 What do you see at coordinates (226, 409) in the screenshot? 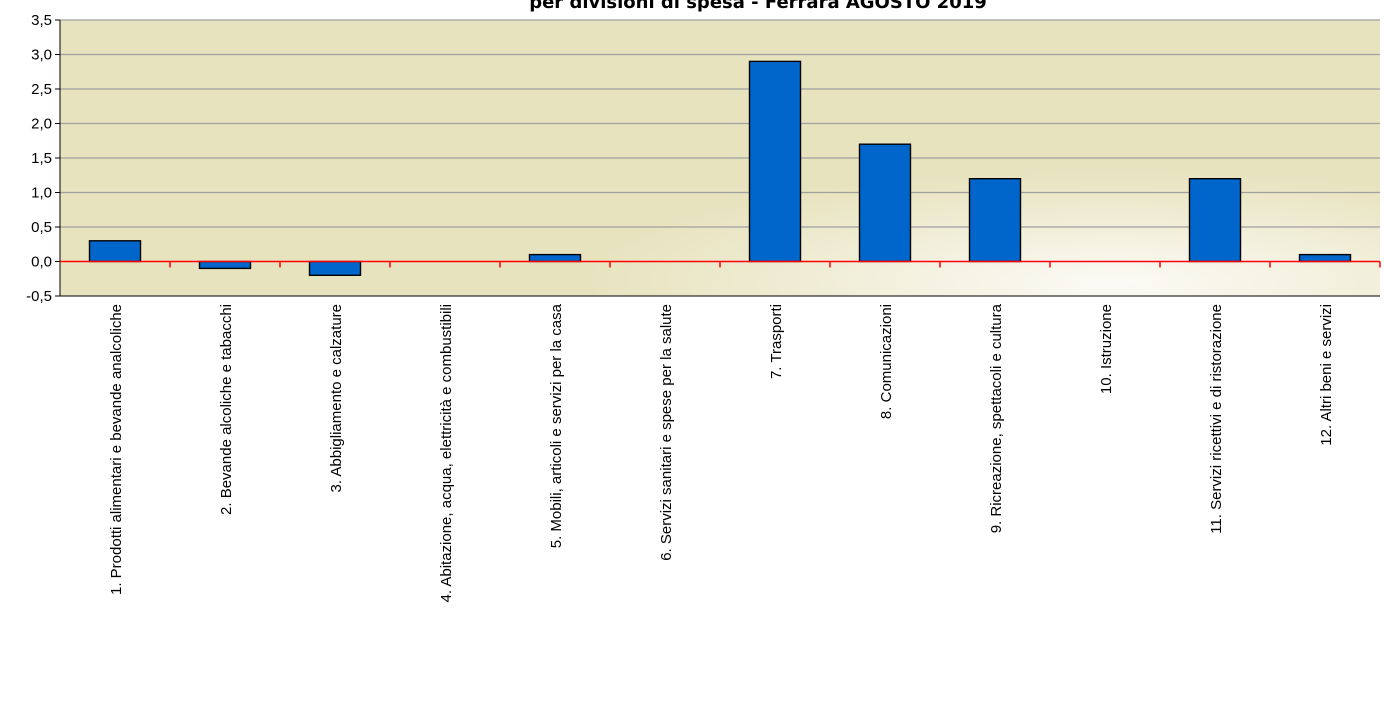
I see `x-tick-label: 2. Bevande alcoliche e tabacchi` at bounding box center [226, 409].